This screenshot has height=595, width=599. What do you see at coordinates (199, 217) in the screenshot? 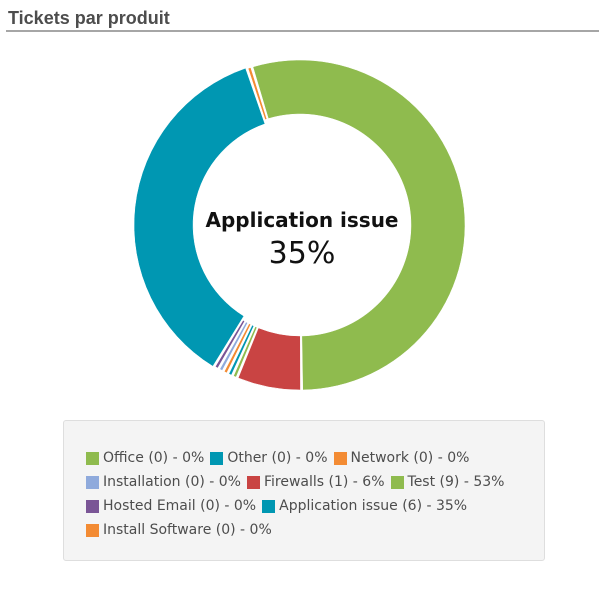
I see `donut-slice-application-issue` at bounding box center [199, 217].